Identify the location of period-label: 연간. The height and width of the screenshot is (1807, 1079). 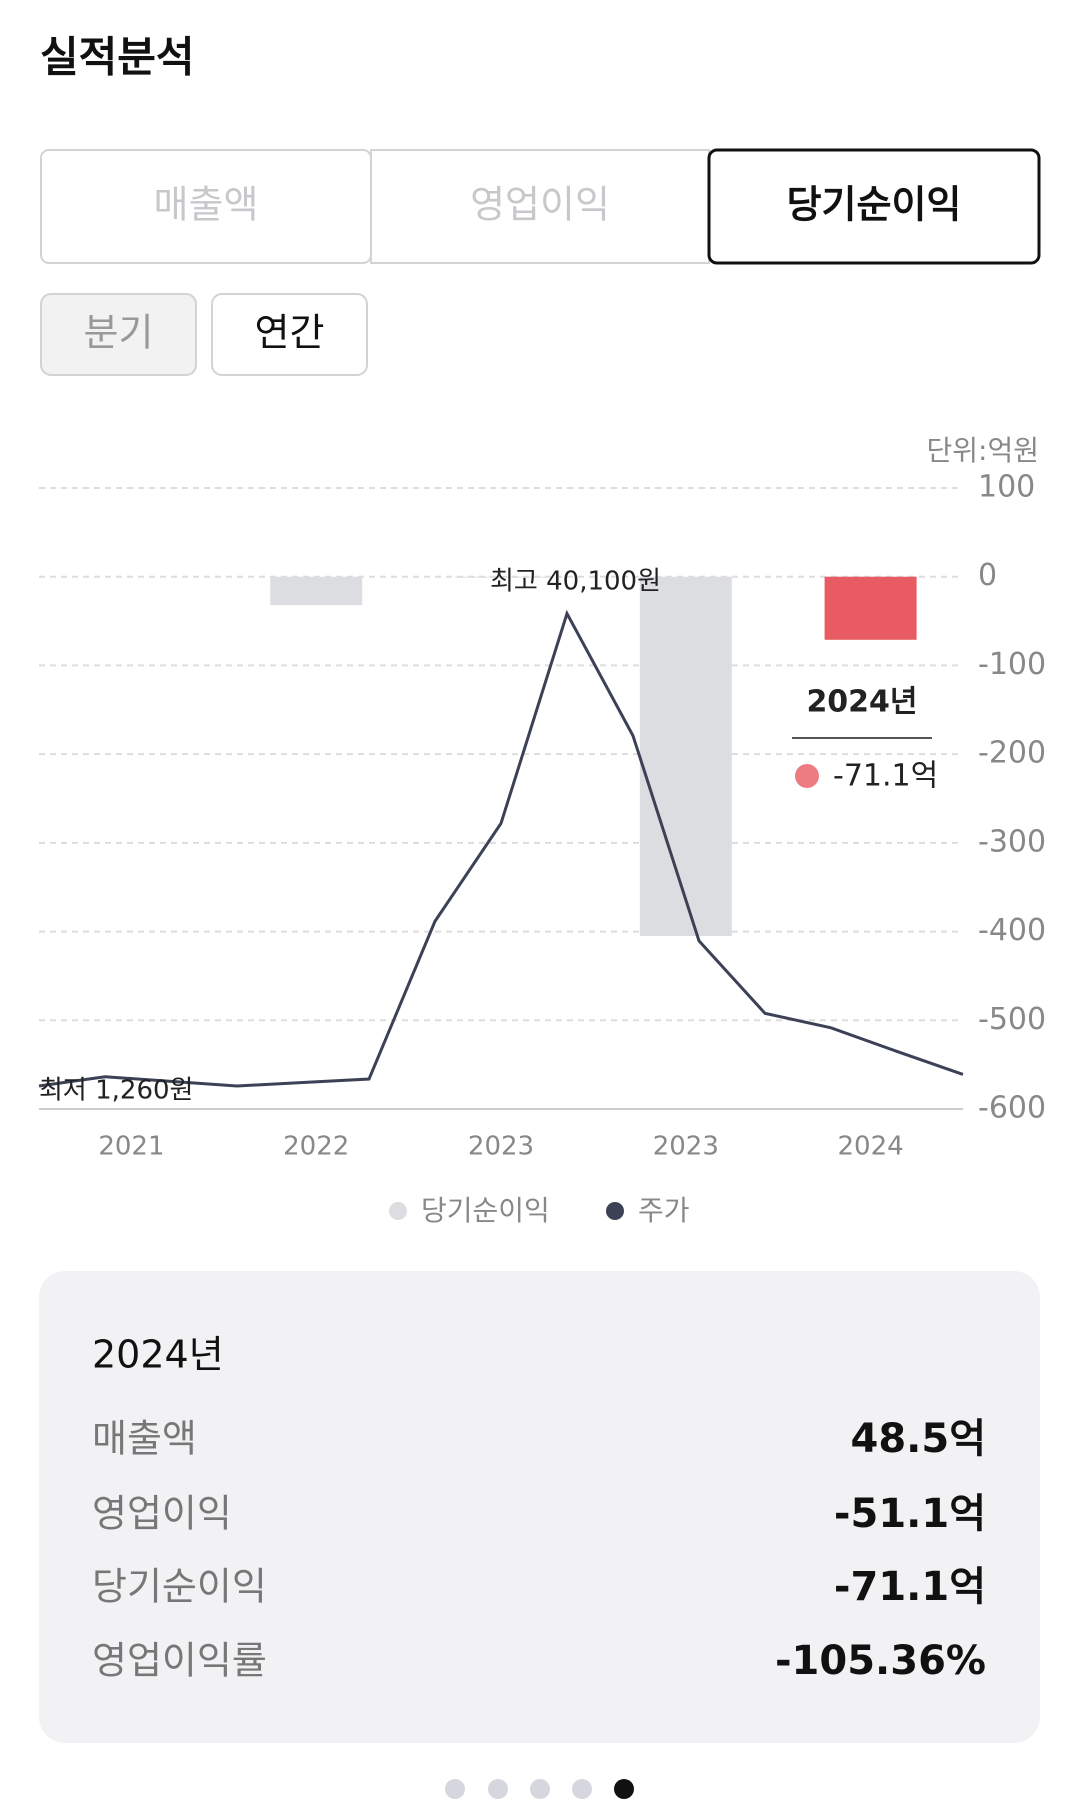
(290, 333).